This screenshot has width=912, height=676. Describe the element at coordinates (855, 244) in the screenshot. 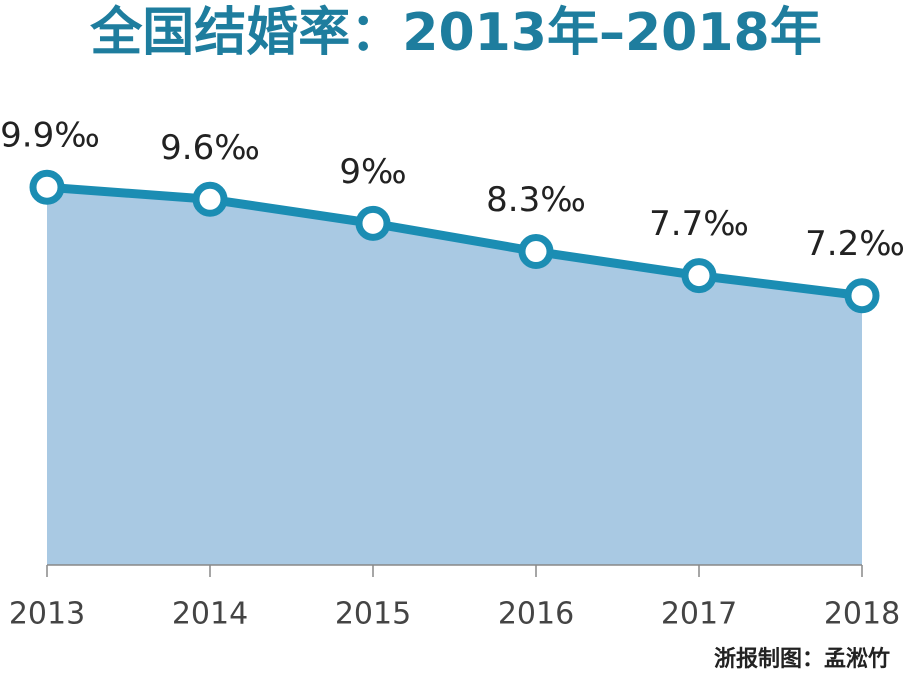

I see `value-label: 7.2‰` at that location.